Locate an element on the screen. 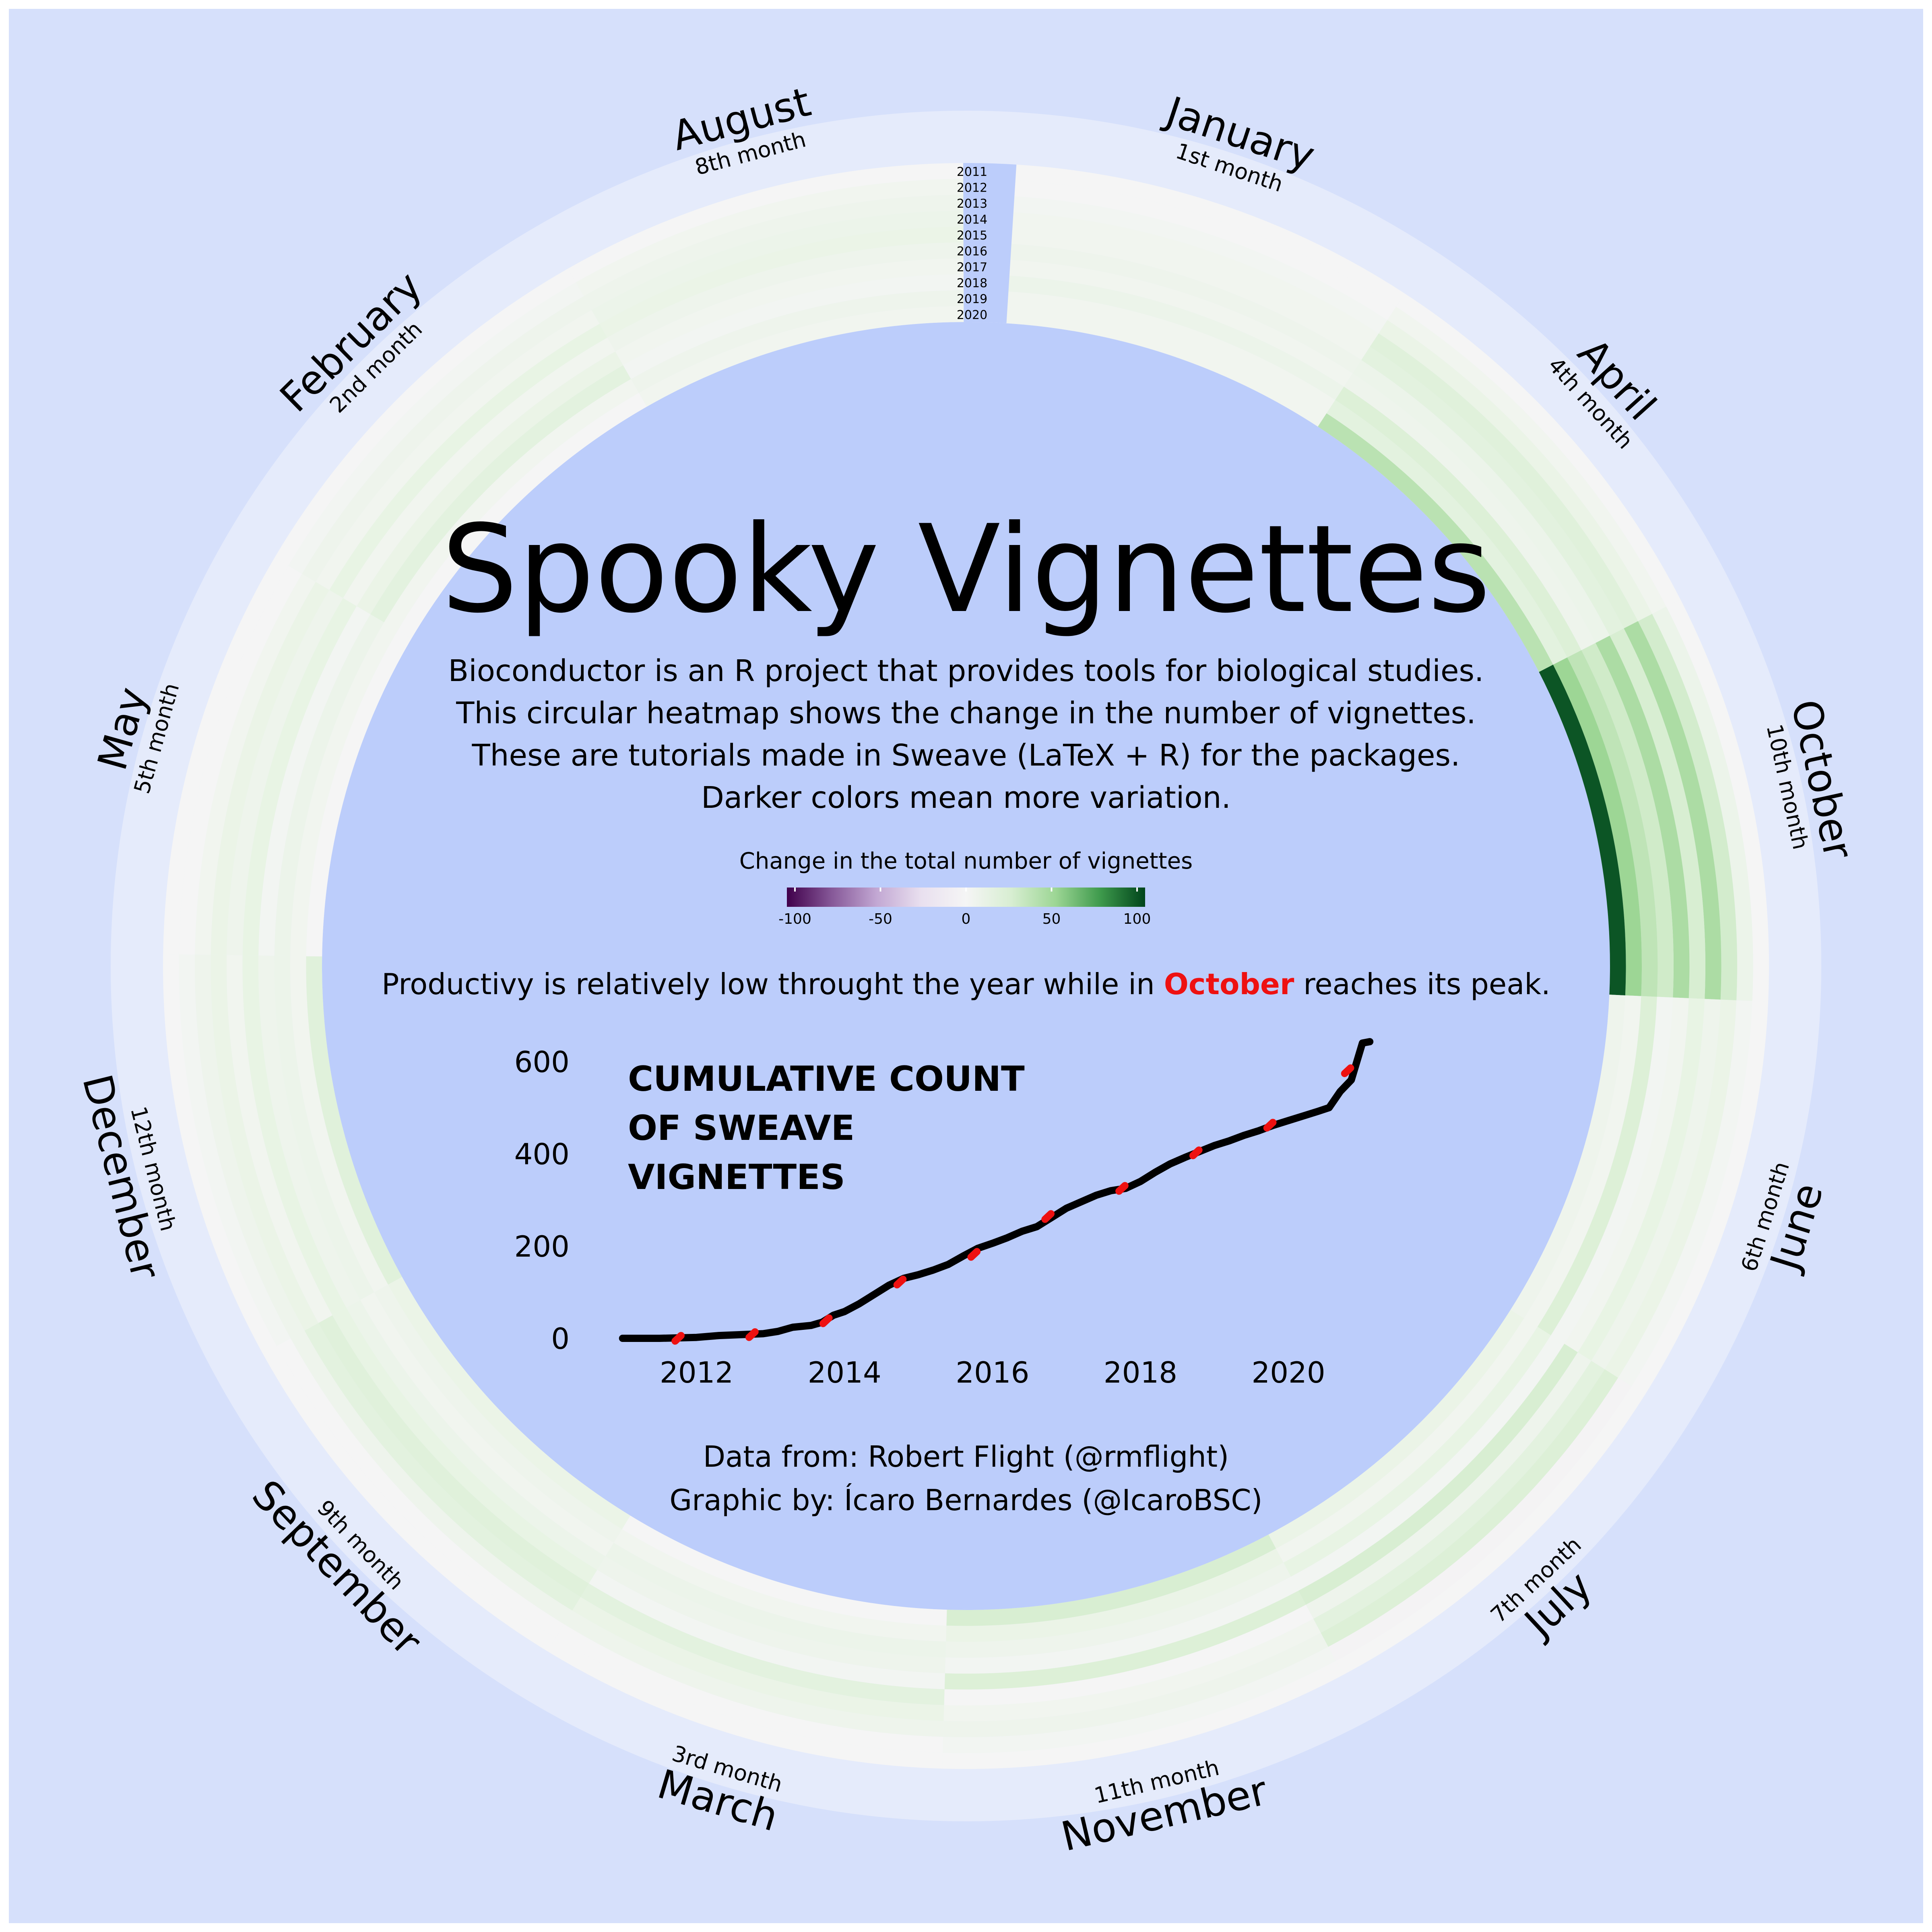 Image resolution: width=1932 pixels, height=1932 pixels. heatmap-cell-january-2017 is located at coordinates (1180, 323).